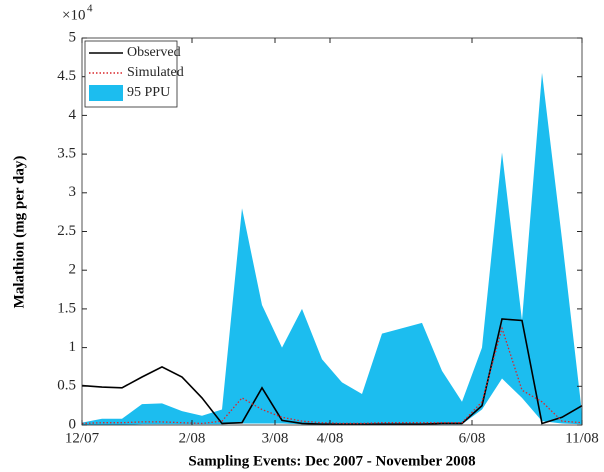  Describe the element at coordinates (155, 72) in the screenshot. I see `legend-label: Simulated` at that location.